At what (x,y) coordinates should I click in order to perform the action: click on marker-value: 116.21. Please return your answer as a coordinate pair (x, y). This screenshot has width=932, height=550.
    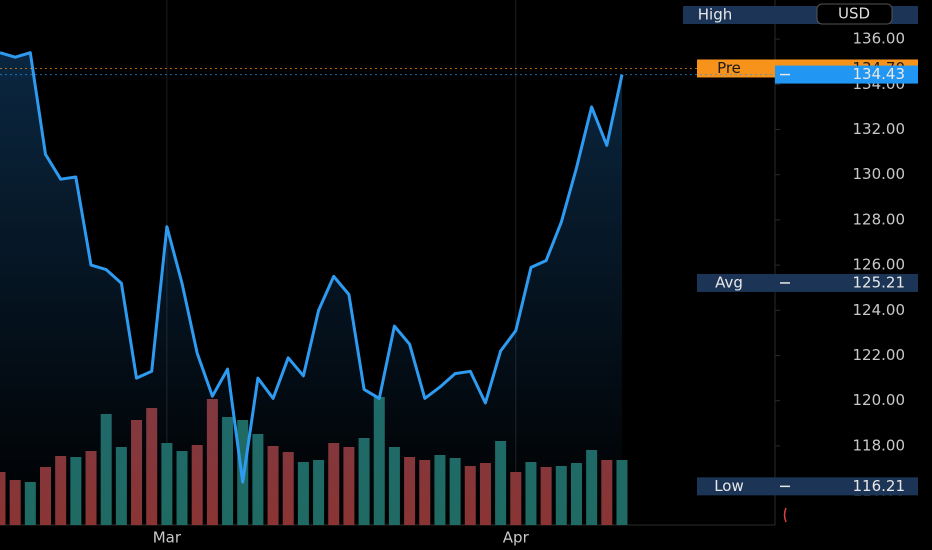
    Looking at the image, I should click on (879, 486).